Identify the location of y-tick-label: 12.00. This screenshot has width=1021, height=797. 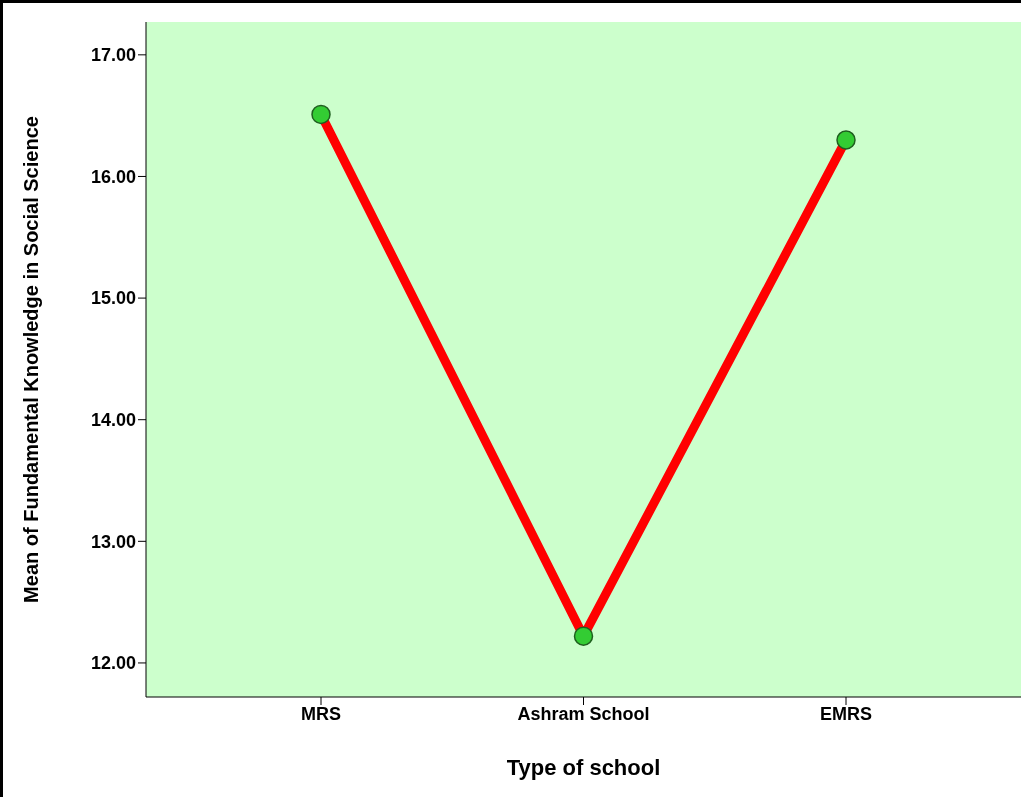
(113, 663).